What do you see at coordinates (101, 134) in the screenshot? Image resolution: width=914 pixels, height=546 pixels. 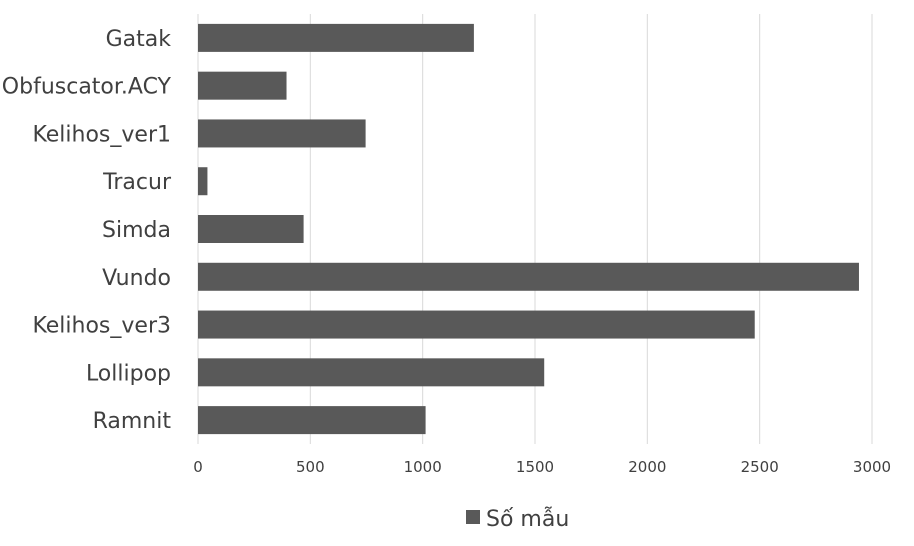 I see `category-label: Kelihos_ver1` at bounding box center [101, 134].